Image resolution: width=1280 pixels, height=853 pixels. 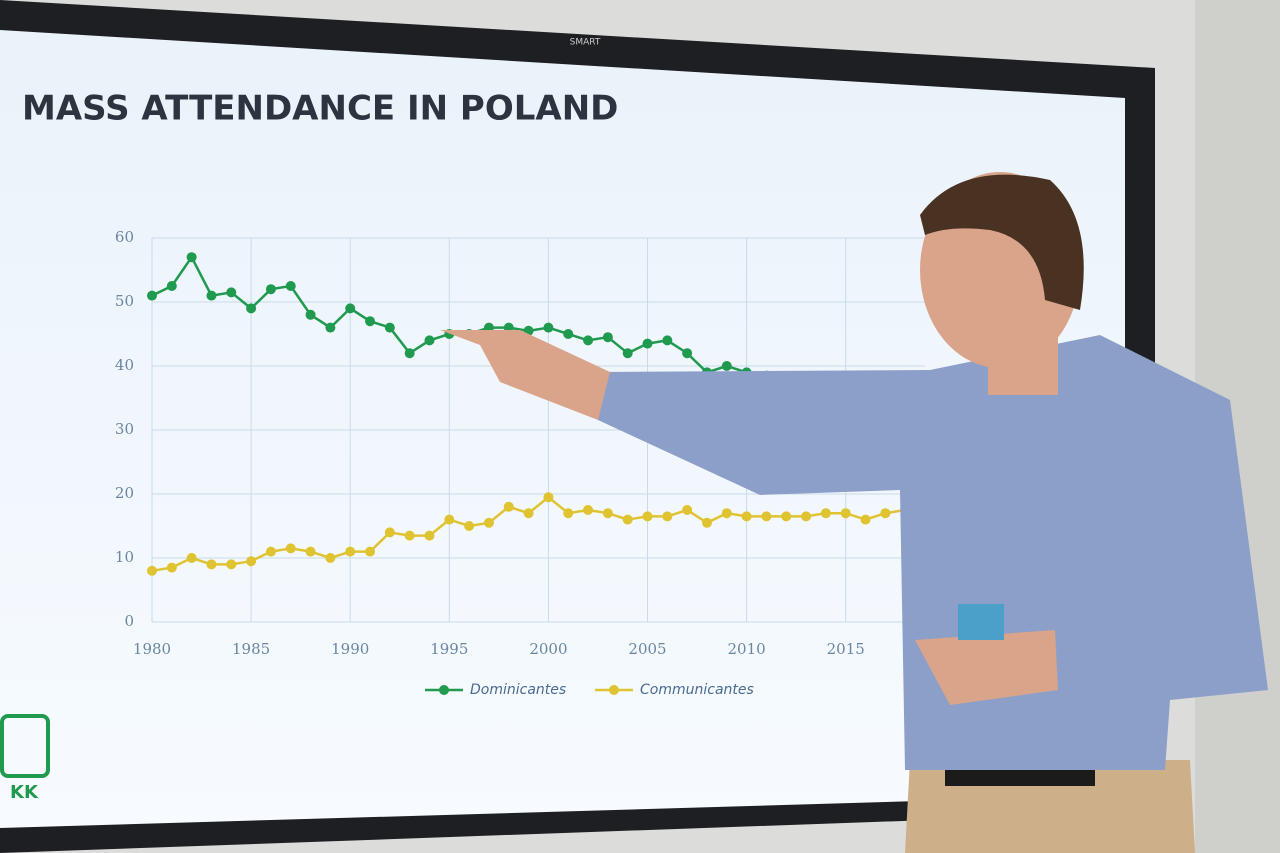 What do you see at coordinates (1002, 242) in the screenshot?
I see `hair` at bounding box center [1002, 242].